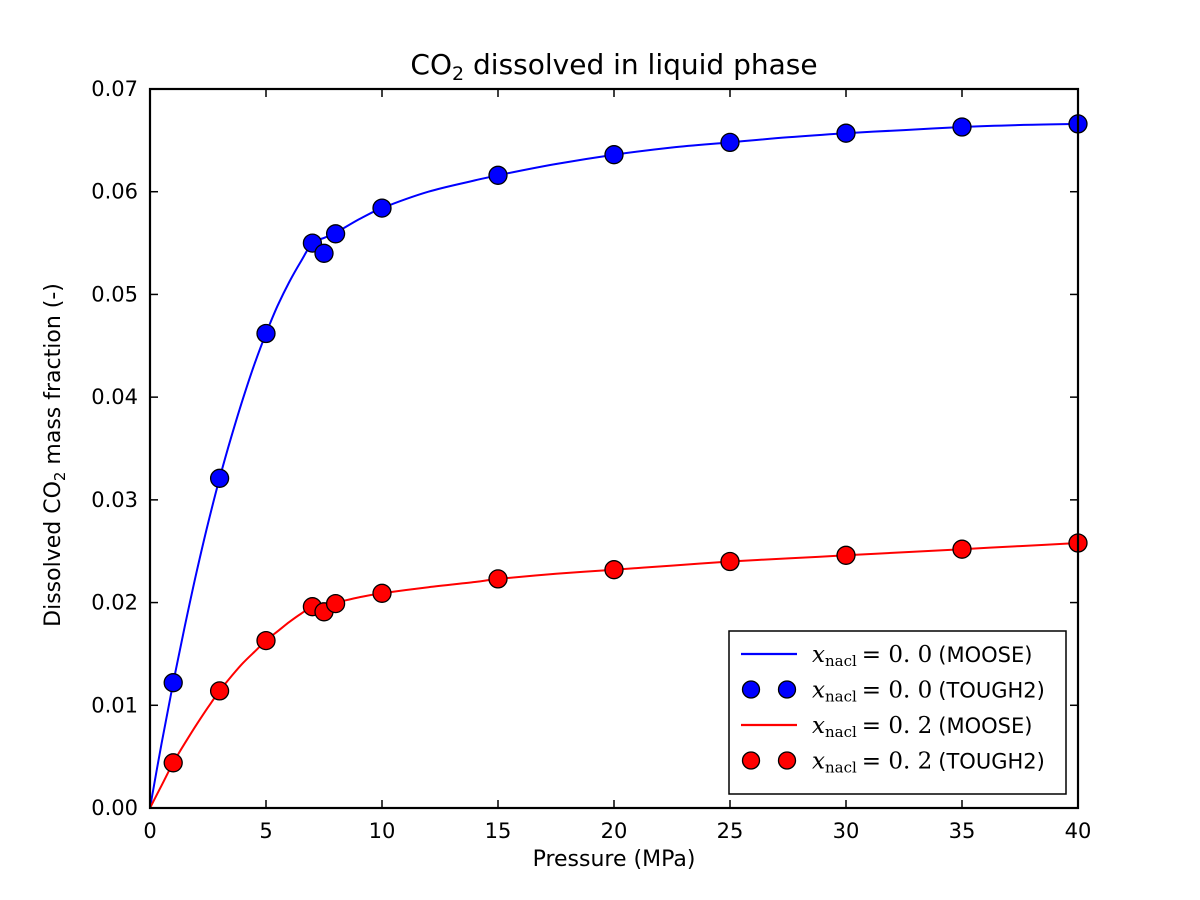 The image size is (1200, 900). I want to click on chart-title: CO2 dissolved in liquid phase, so click(613, 66).